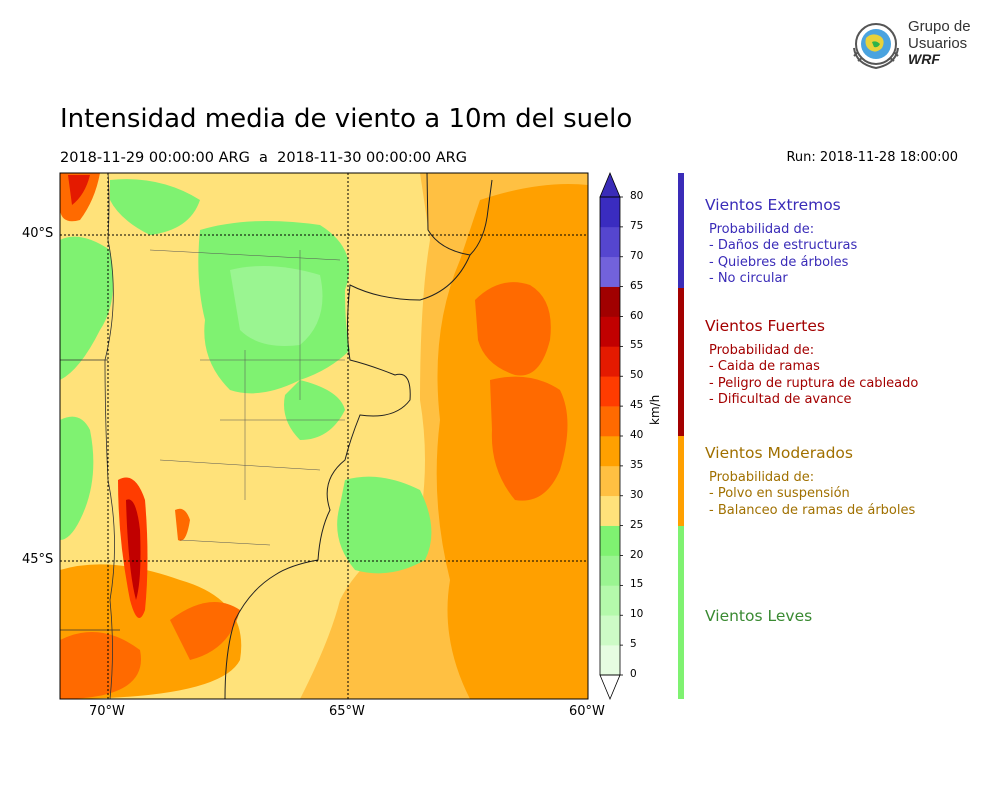 The height and width of the screenshot is (800, 1000). I want to click on category-line: - Dificultad de avance, so click(780, 399).